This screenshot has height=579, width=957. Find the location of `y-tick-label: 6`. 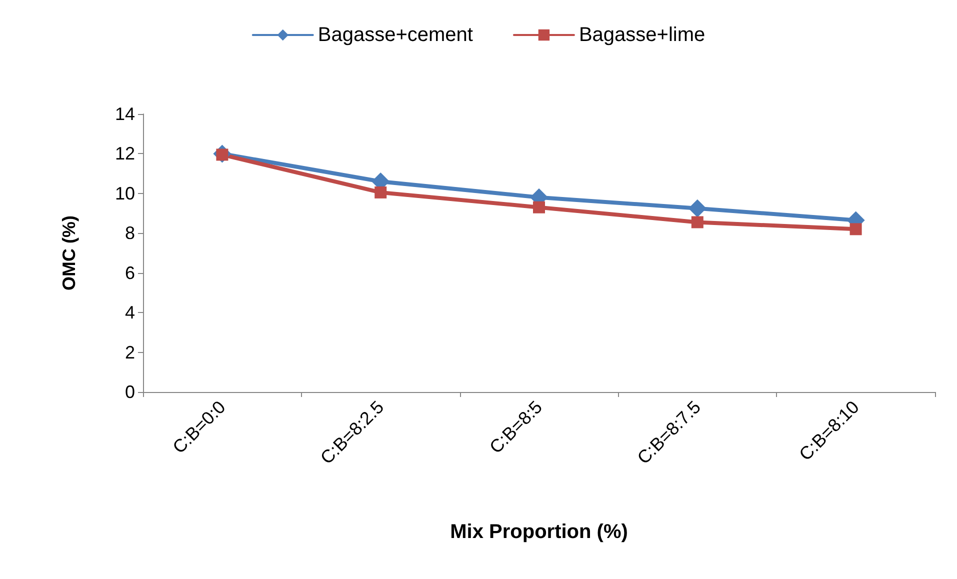

y-tick-label: 6 is located at coordinates (129, 272).